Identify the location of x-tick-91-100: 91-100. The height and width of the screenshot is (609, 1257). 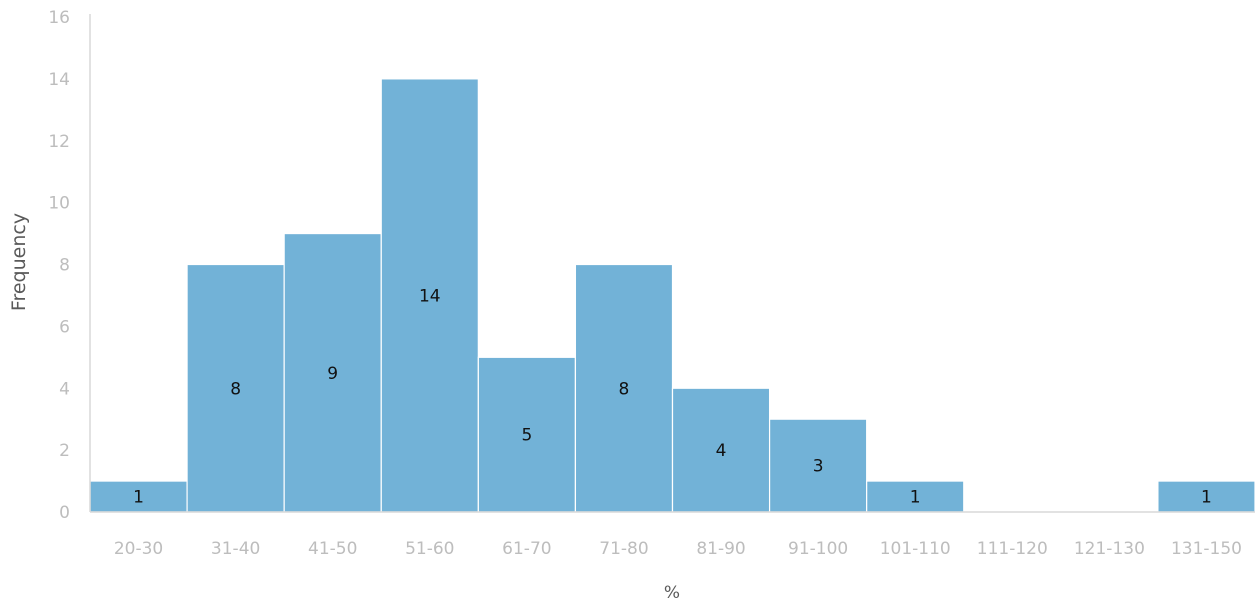
(818, 549).